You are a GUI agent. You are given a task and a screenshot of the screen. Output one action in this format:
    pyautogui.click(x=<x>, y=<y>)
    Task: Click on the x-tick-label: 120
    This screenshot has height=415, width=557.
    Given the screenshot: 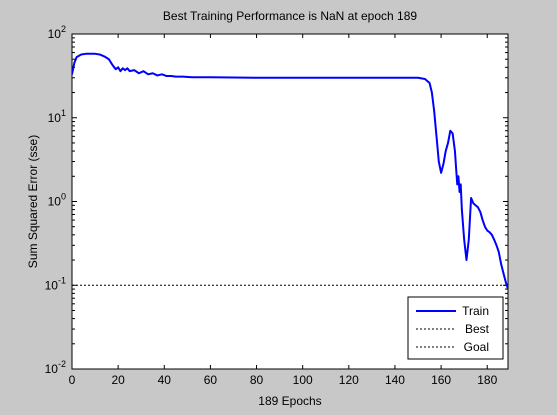 What is the action you would take?
    pyautogui.click(x=349, y=380)
    